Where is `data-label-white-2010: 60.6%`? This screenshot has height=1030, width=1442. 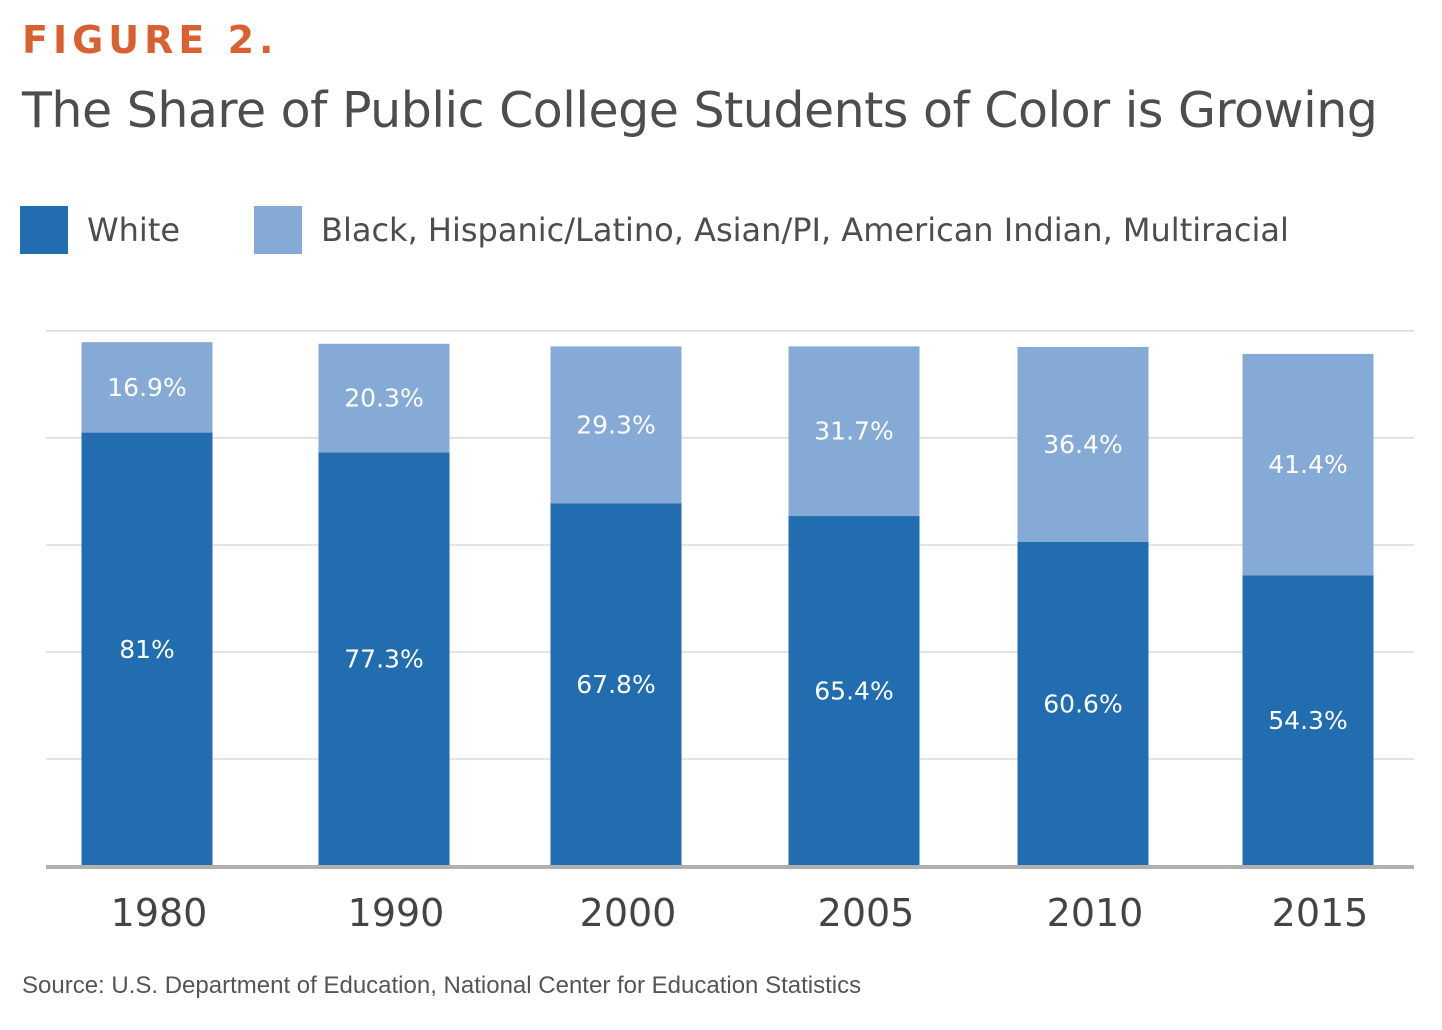
data-label-white-2010: 60.6% is located at coordinates (1082, 703).